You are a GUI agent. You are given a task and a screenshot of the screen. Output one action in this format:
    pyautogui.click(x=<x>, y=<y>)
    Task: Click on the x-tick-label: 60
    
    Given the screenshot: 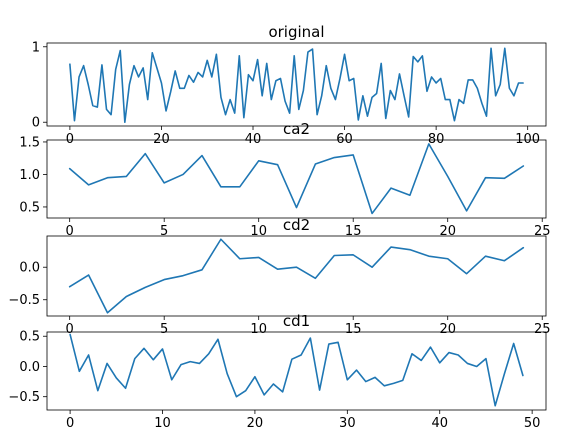 What is the action you would take?
    pyautogui.click(x=344, y=139)
    